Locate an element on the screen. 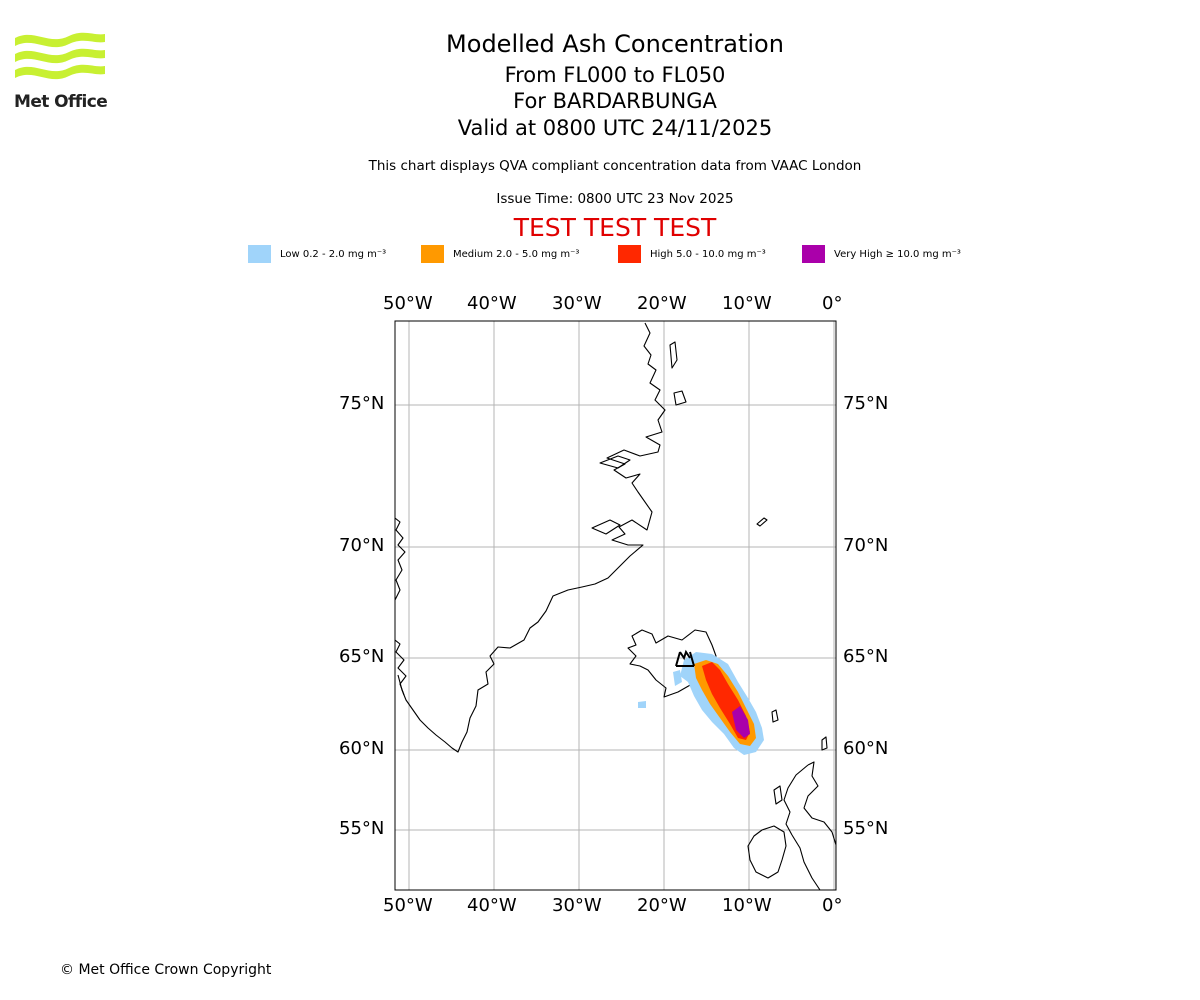  greenland-west-coast is located at coordinates (400, 559).